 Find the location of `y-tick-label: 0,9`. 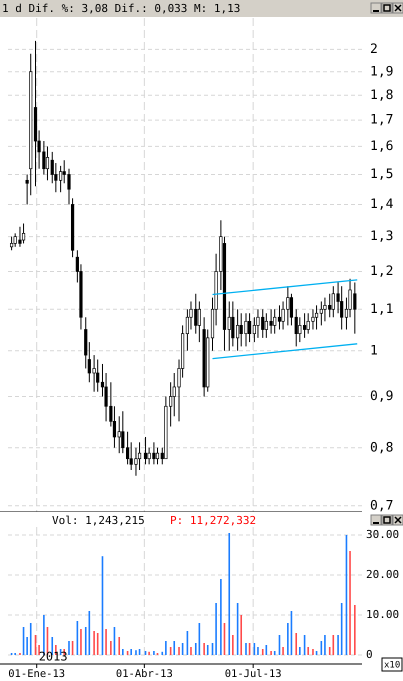

y-tick-label: 0,9 is located at coordinates (382, 396).